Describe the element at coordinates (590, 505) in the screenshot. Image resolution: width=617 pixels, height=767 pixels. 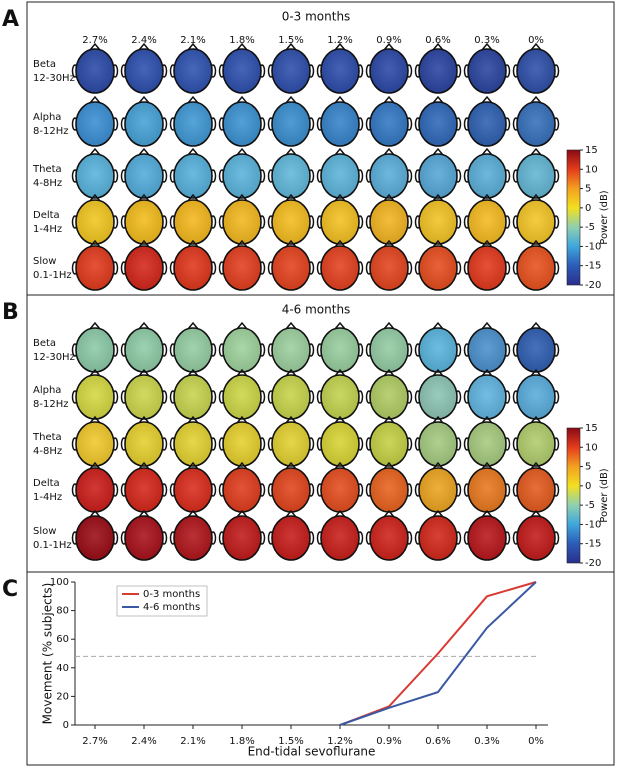
I see `colorbar-tick-label: -5` at that location.